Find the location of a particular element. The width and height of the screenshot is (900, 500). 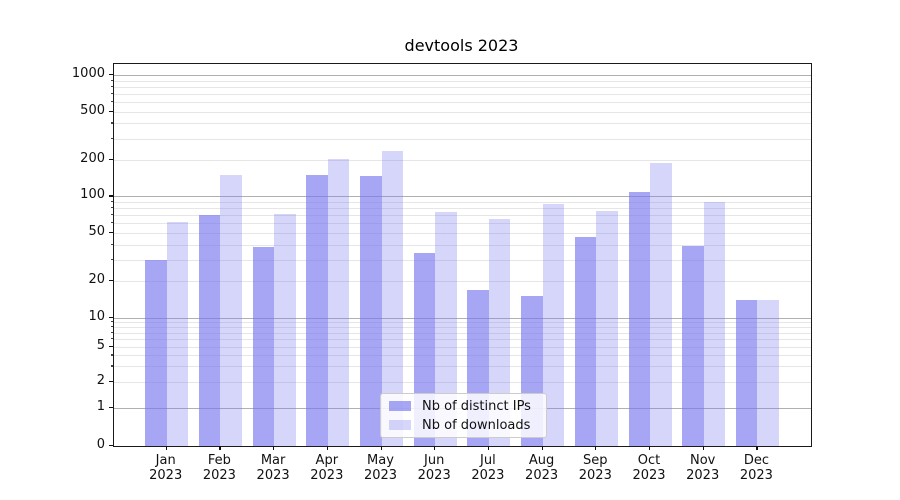

bar-nb-of-downloads-jan is located at coordinates (177, 334).